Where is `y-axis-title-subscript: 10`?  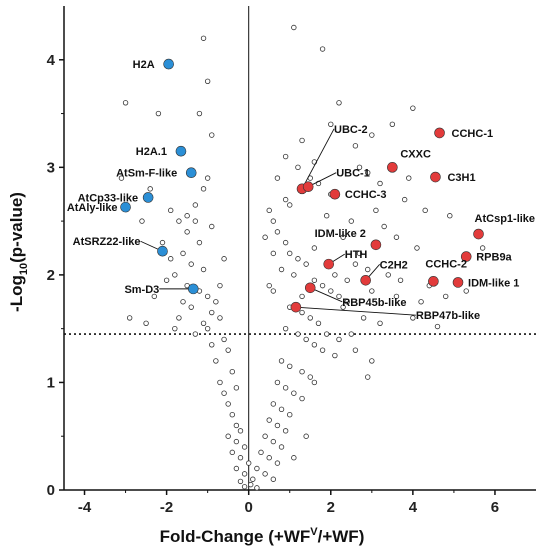 y-axis-title-subscript: 10 is located at coordinates (24, 269).